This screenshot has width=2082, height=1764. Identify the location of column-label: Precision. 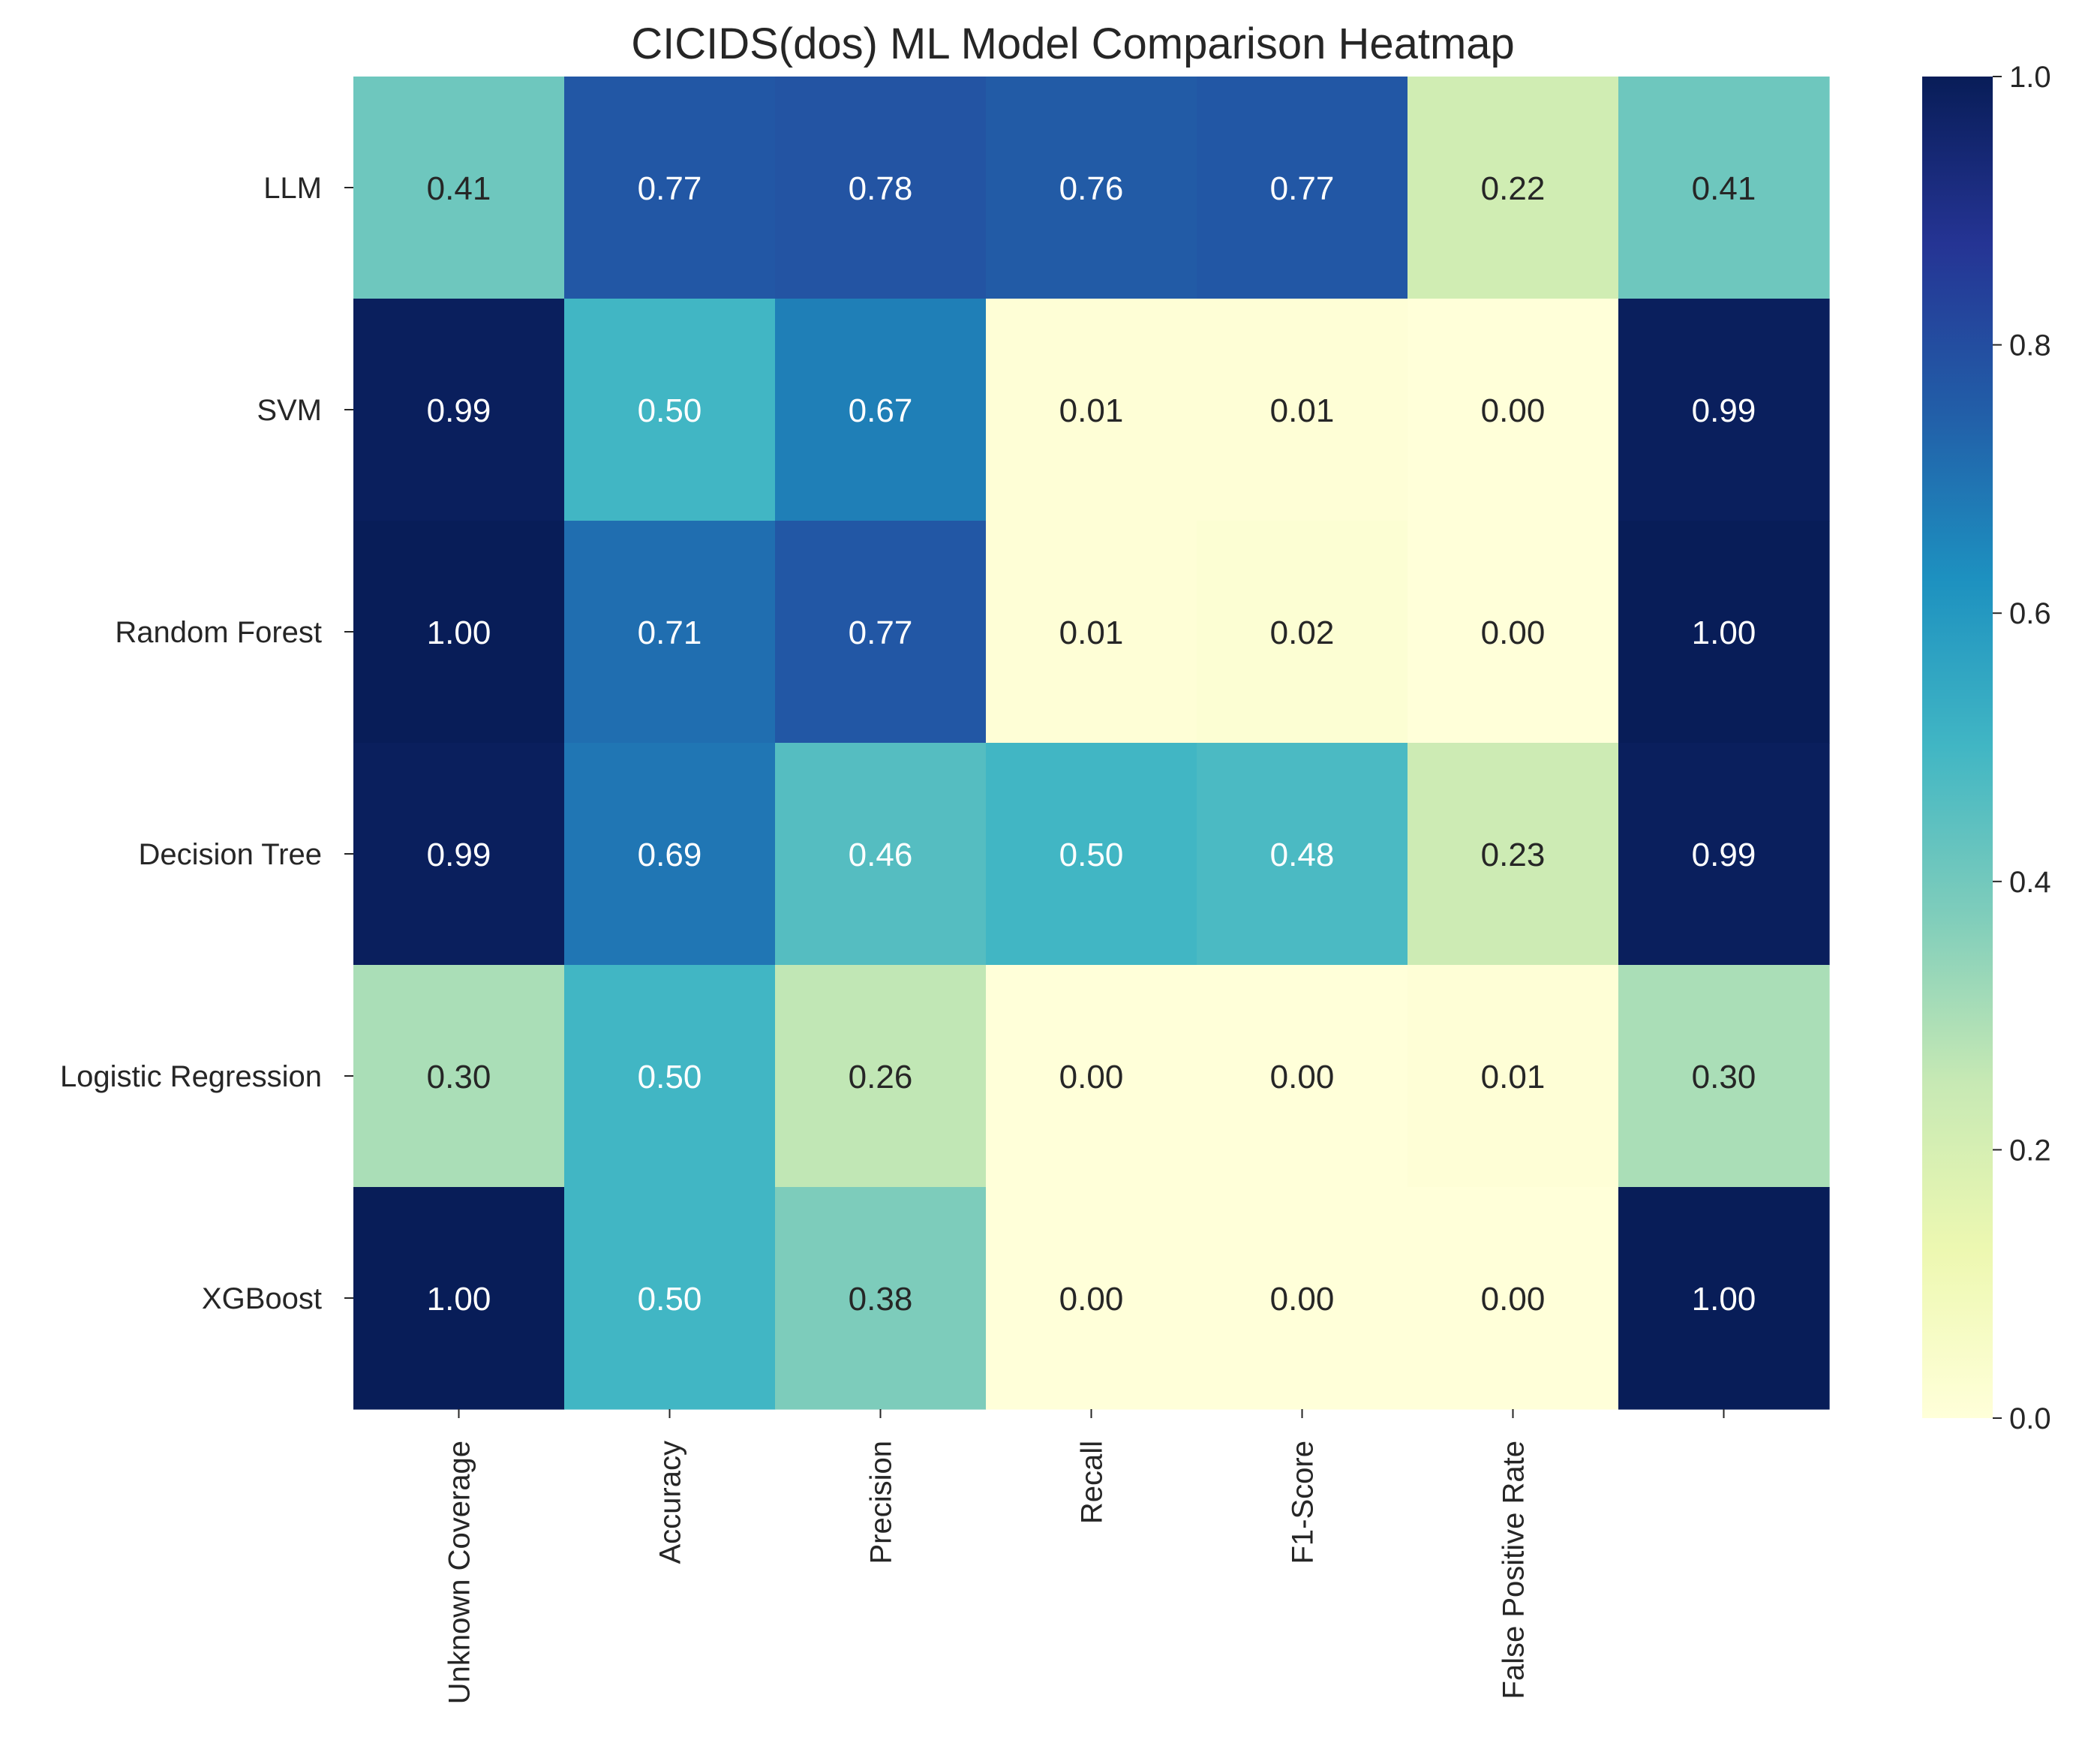
(881, 1502).